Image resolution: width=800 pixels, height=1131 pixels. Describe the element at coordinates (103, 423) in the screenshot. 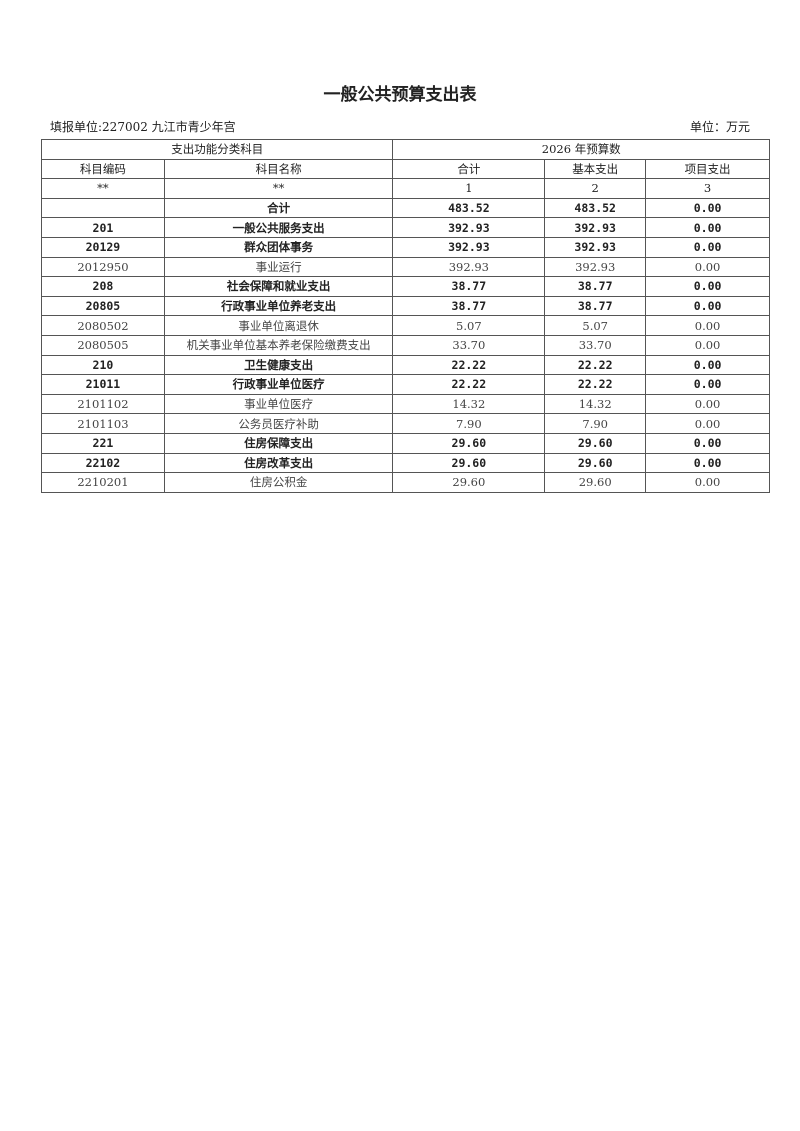

I see `cell-code: 2101103` at that location.